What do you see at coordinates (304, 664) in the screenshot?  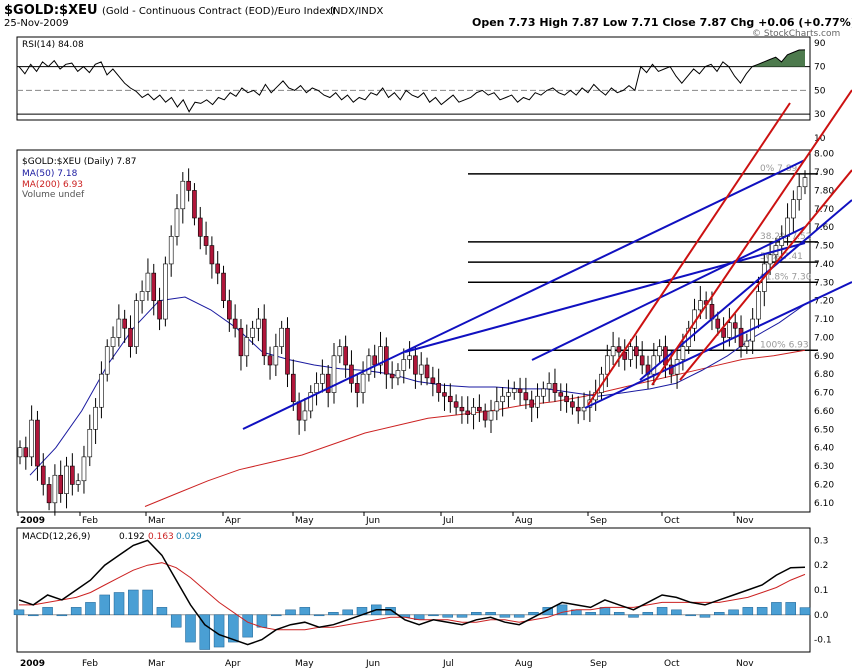 I see `month-label-bottom: May` at bounding box center [304, 664].